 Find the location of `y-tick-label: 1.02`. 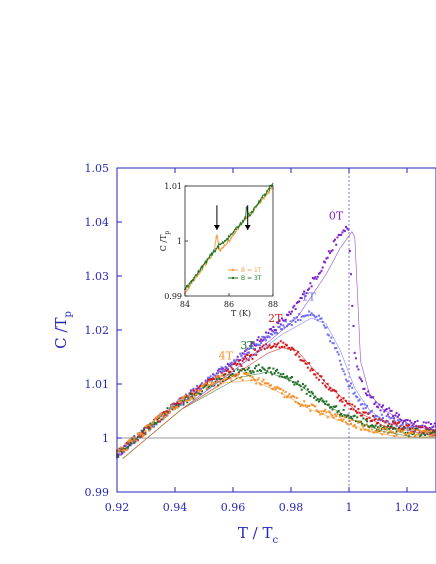

y-tick-label: 1.02 is located at coordinates (97, 330).